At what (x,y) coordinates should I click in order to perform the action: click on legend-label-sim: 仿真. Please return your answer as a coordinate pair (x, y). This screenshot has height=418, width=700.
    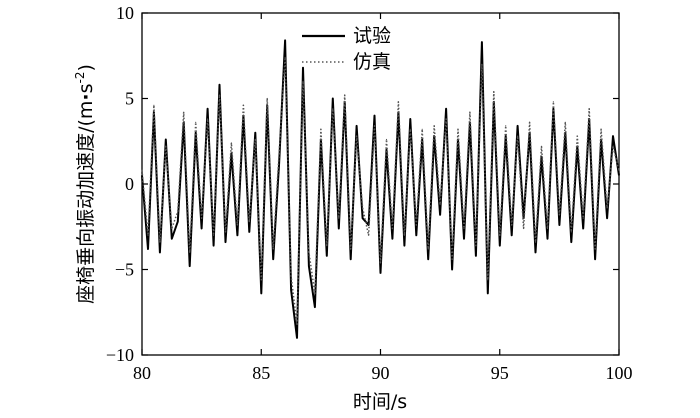
    Looking at the image, I should click on (372, 62).